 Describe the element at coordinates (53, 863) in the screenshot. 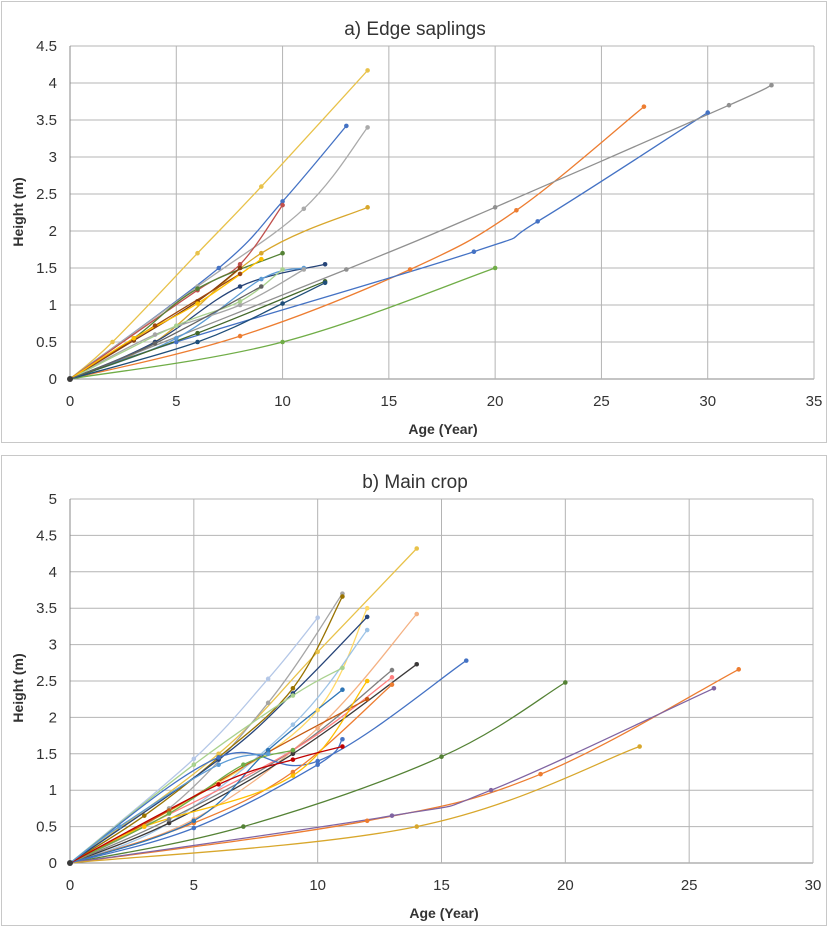

I see `y-tick-label: 0` at that location.